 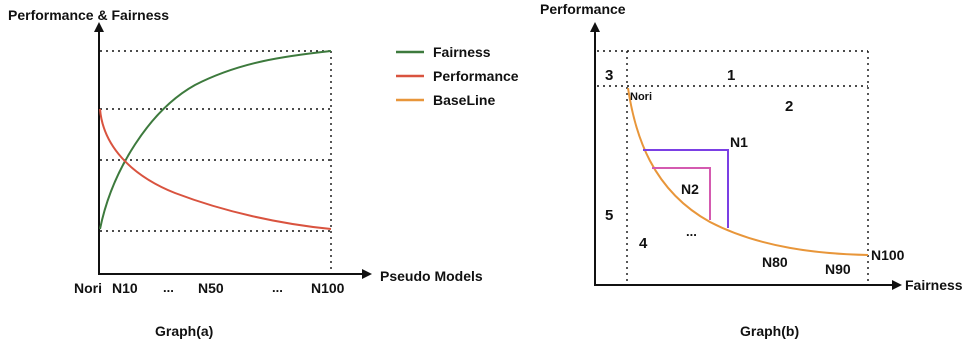 I want to click on n1-box, so click(x=686, y=188).